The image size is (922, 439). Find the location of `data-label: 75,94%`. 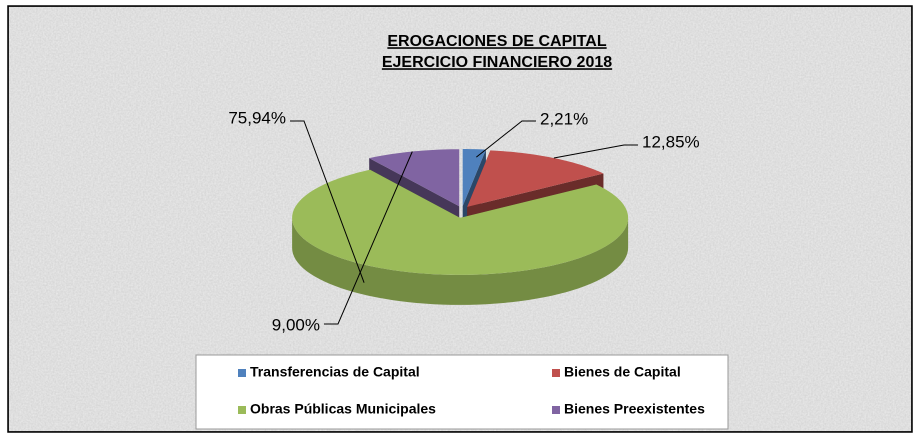

data-label: 75,94% is located at coordinates (257, 117).